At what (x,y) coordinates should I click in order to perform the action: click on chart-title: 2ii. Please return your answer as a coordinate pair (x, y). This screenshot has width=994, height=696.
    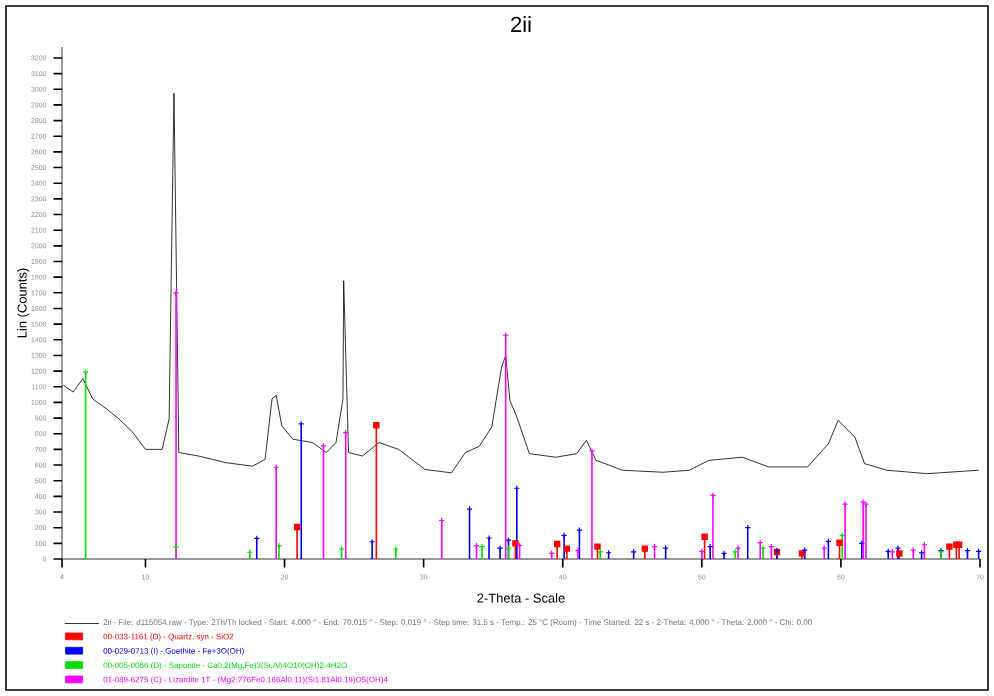
    Looking at the image, I should click on (521, 24).